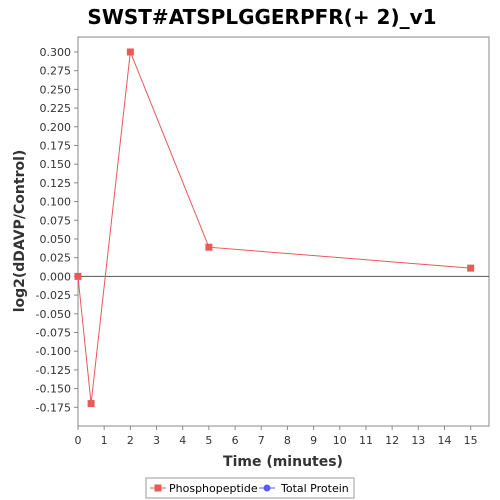  I want to click on legend-phosphopeptide-marker, so click(158, 488).